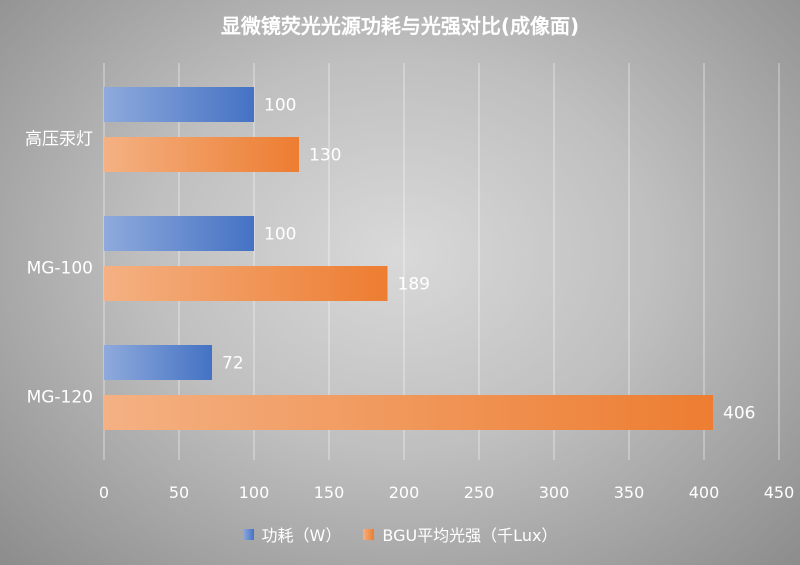 This screenshot has width=800, height=565. I want to click on x-tick-label: 0, so click(104, 492).